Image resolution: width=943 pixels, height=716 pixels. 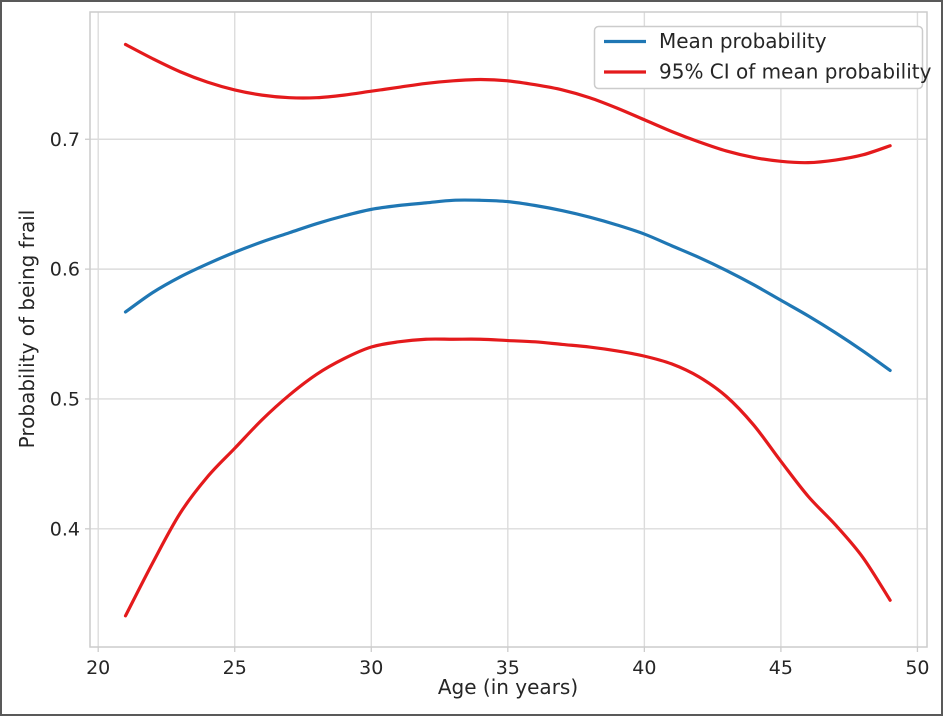 What do you see at coordinates (27, 329) in the screenshot?
I see `y-axis-label: Probability of being frail` at bounding box center [27, 329].